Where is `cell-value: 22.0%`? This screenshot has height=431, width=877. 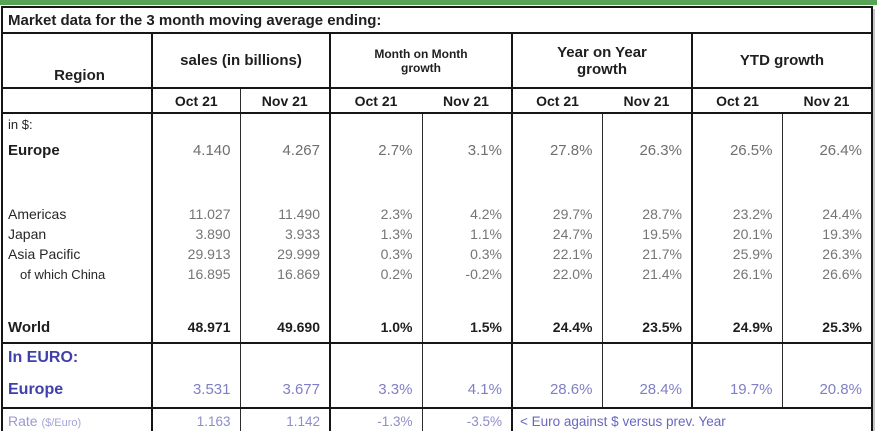
cell-value: 22.0% is located at coordinates (557, 274).